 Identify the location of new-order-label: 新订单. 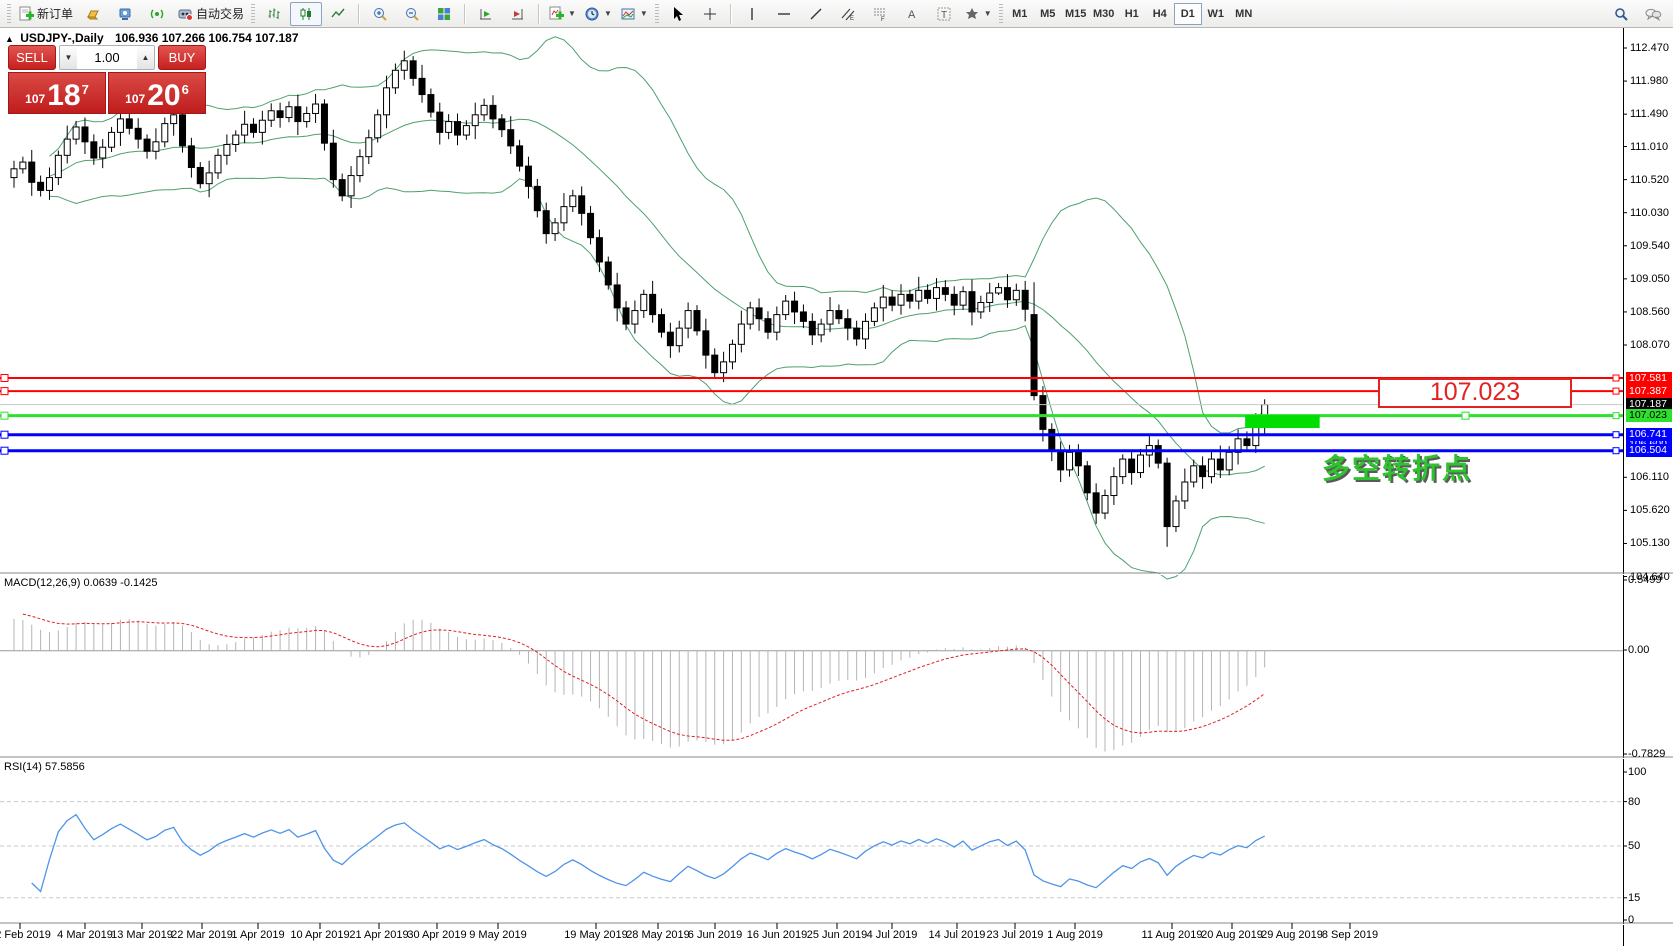
(55, 14).